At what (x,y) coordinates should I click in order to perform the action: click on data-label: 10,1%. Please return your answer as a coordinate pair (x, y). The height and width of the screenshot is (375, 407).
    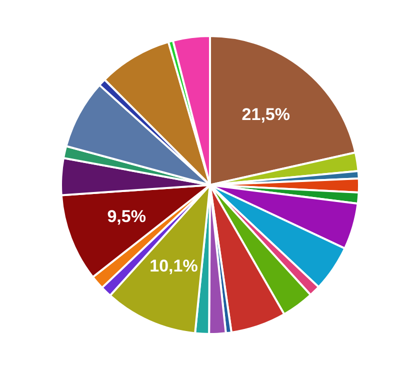
    Looking at the image, I should click on (174, 266).